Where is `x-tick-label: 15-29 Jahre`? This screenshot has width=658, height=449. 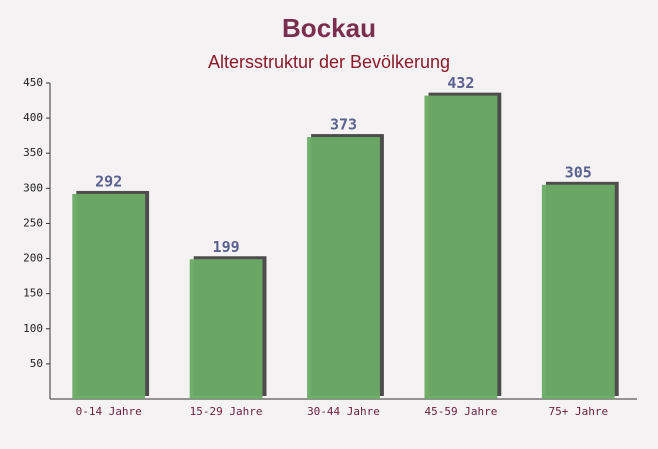 x-tick-label: 15-29 Jahre is located at coordinates (226, 411).